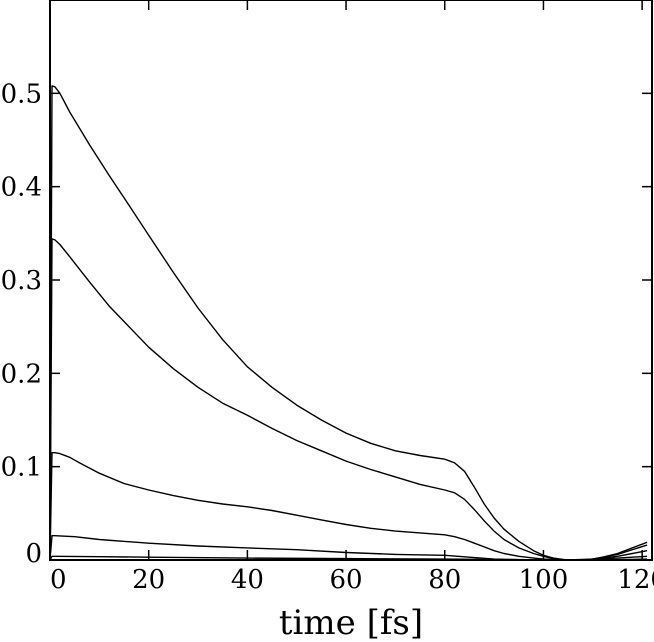 This screenshot has height=642, width=654. What do you see at coordinates (21, 374) in the screenshot?
I see `y-tick-label: 0.2` at bounding box center [21, 374].